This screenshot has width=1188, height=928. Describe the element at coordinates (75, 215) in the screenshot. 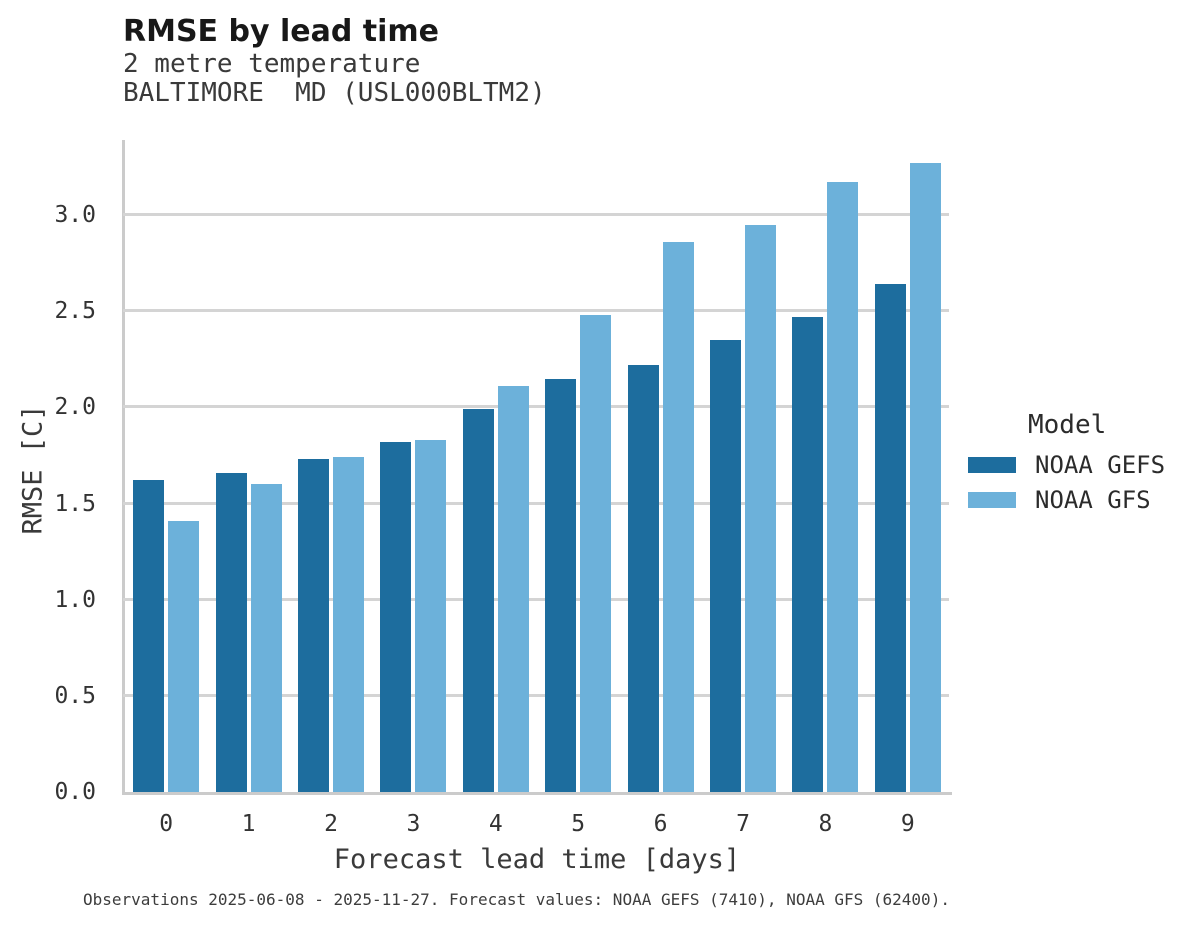

I see `y-tick-label-3.0: 3.0` at that location.